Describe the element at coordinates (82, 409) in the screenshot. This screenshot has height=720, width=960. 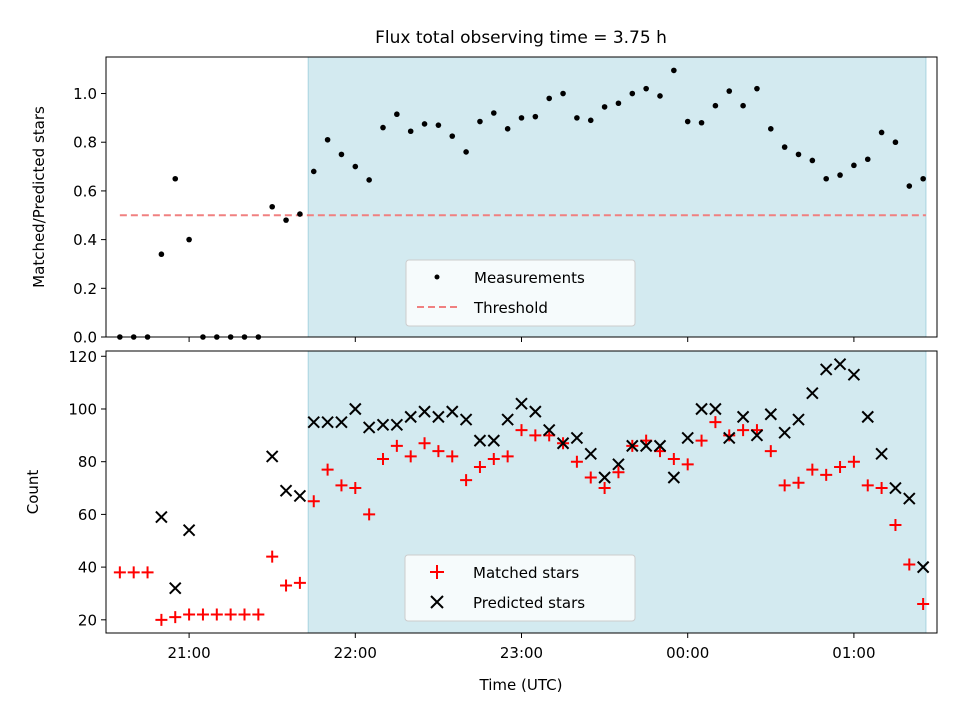
I see `y-tick-label: 100` at that location.